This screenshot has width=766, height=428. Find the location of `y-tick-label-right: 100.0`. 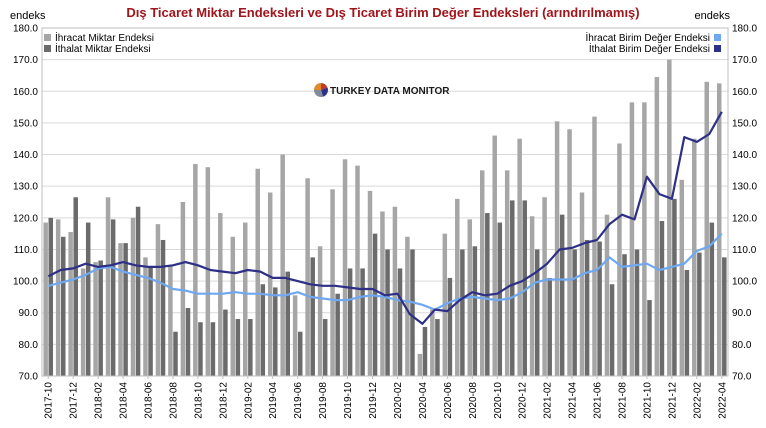

y-tick-label-right: 100.0 is located at coordinates (744, 282).